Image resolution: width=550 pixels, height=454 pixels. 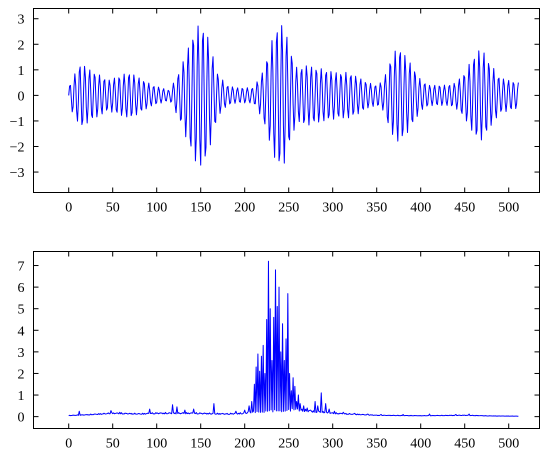 I want to click on bottom-chart-x-tick-label: 350, so click(x=376, y=444).